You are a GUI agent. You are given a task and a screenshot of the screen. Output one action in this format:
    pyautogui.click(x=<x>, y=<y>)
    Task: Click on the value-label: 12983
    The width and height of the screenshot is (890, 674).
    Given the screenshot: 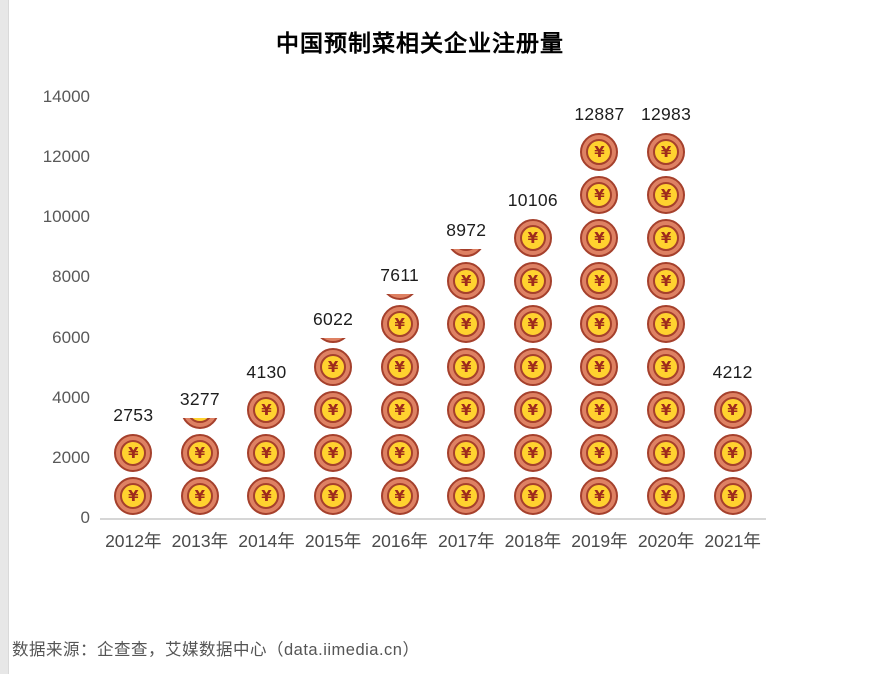 What is the action you would take?
    pyautogui.click(x=666, y=114)
    